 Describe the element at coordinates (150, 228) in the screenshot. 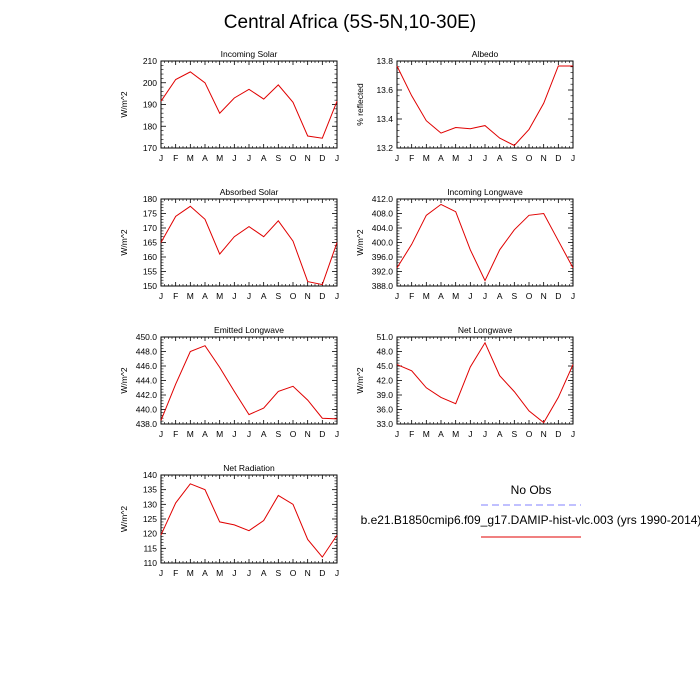

I see `y-tick-label: 170` at that location.